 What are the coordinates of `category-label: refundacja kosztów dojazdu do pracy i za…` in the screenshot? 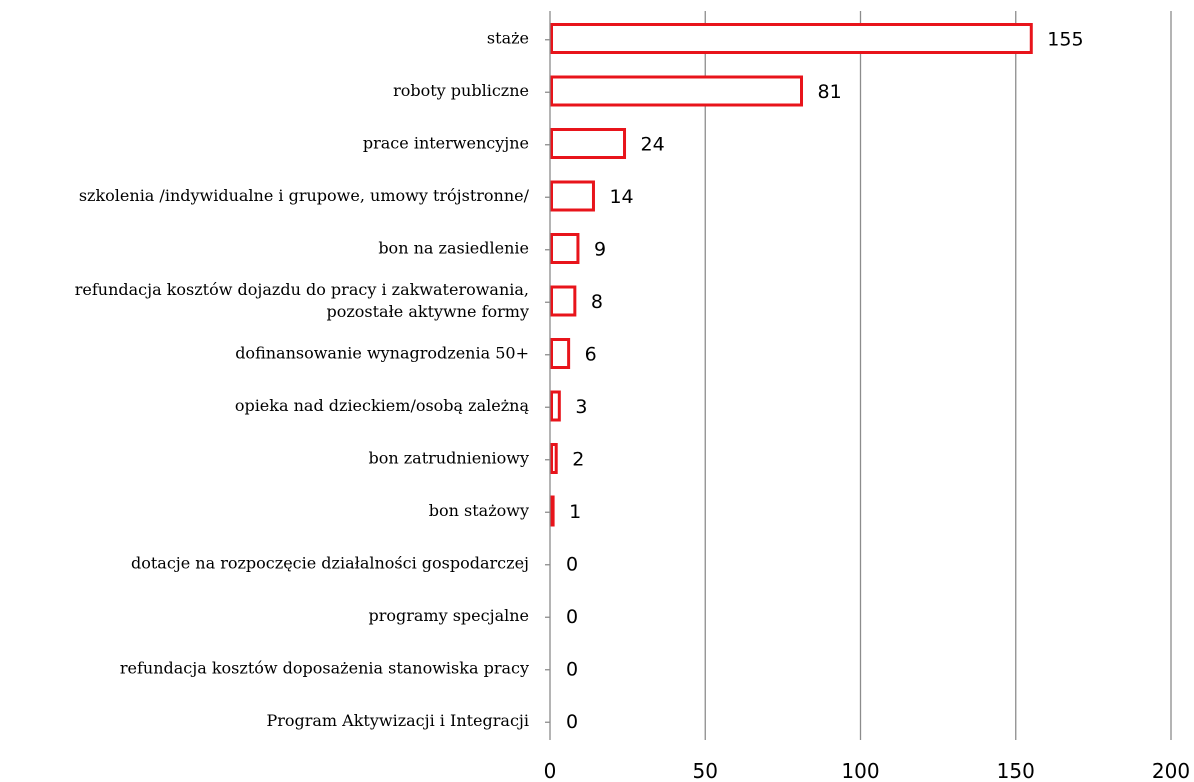 It's located at (302, 300).